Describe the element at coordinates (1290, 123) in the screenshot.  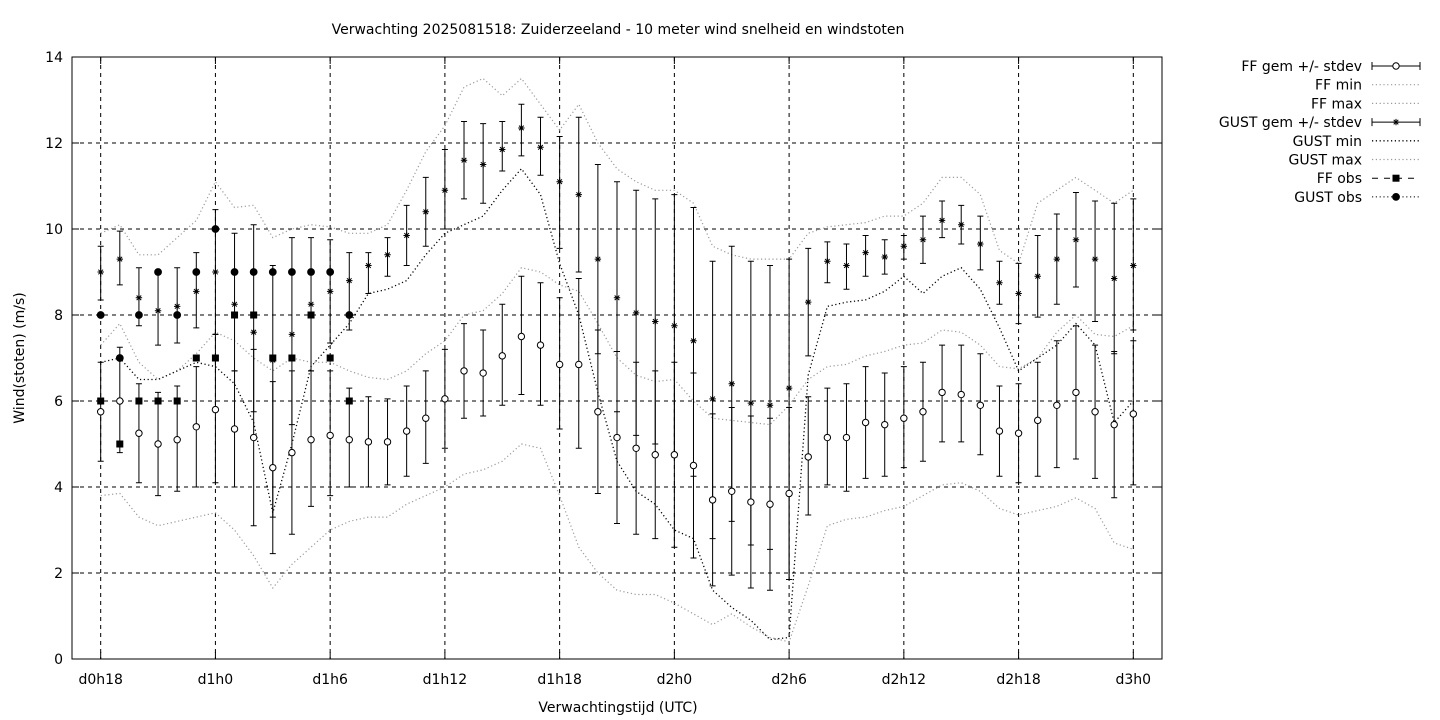
I see `legend-label: GUST gem +/- stdev` at that location.